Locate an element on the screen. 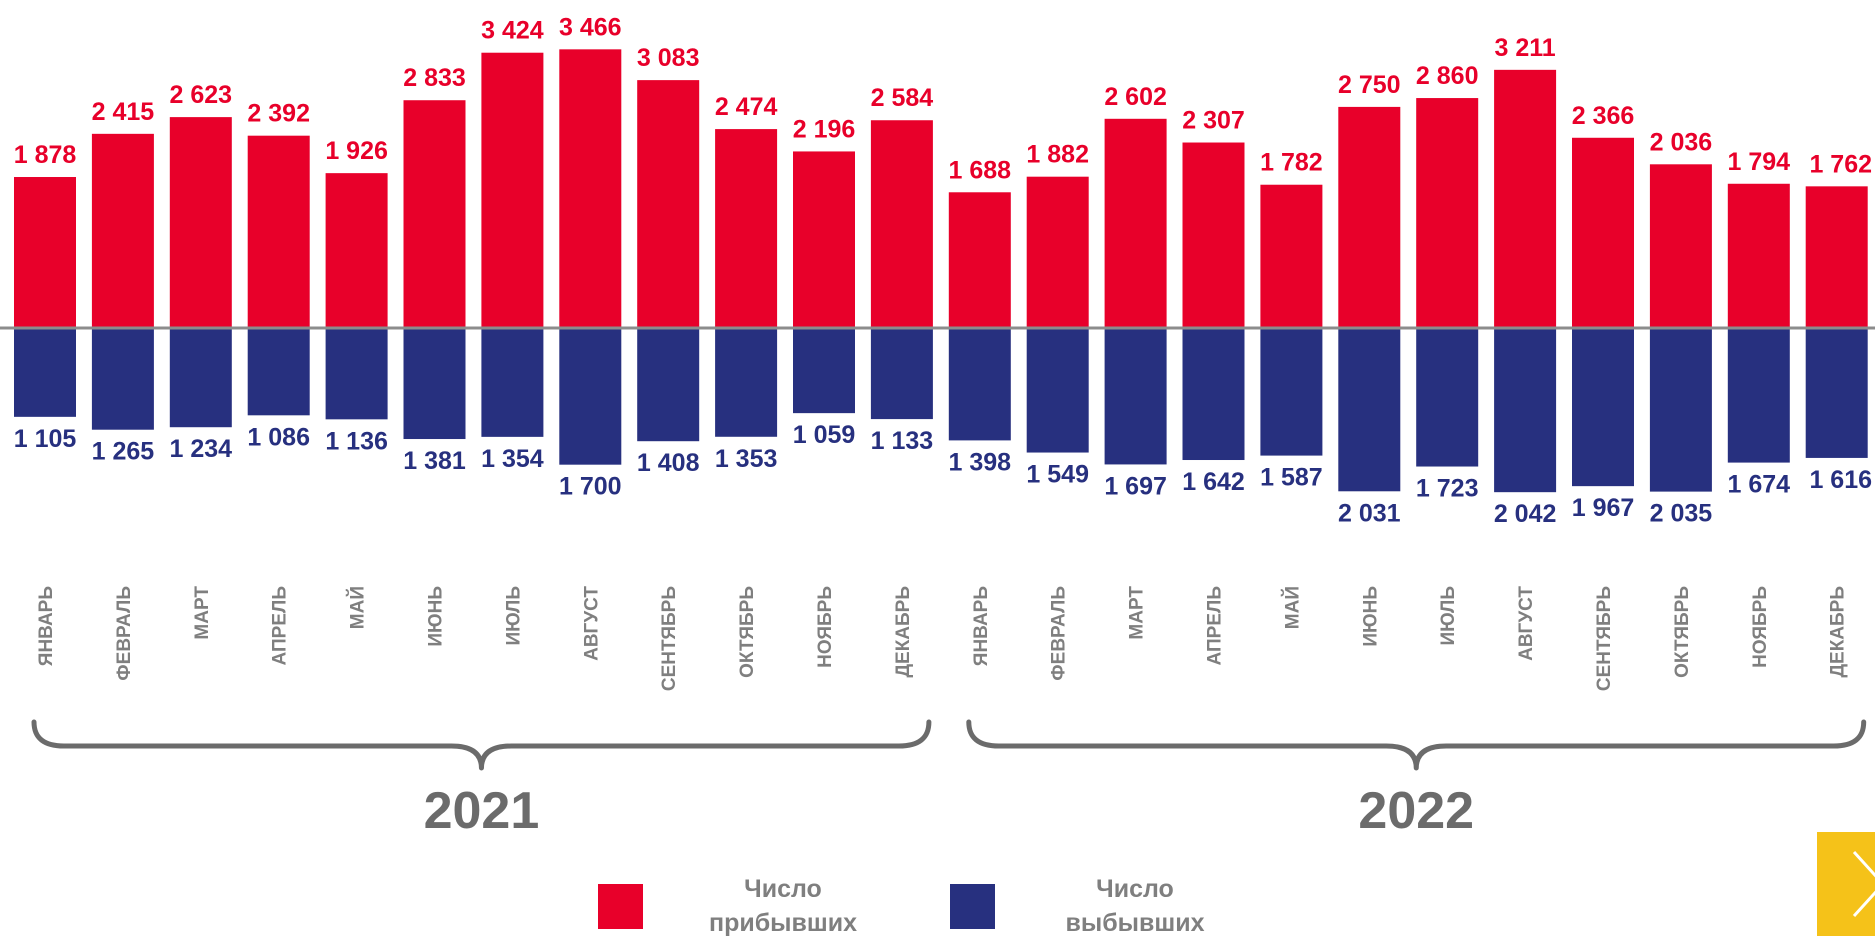 Image resolution: width=1875 pixels, height=942 pixels. departures-value-label: 1 136 is located at coordinates (356, 441).